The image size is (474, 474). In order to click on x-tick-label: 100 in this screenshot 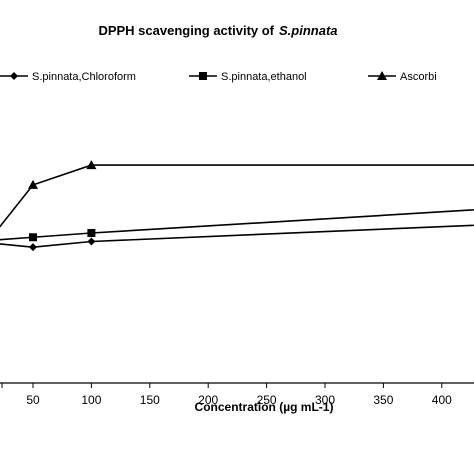, I will do `click(91, 400)`.